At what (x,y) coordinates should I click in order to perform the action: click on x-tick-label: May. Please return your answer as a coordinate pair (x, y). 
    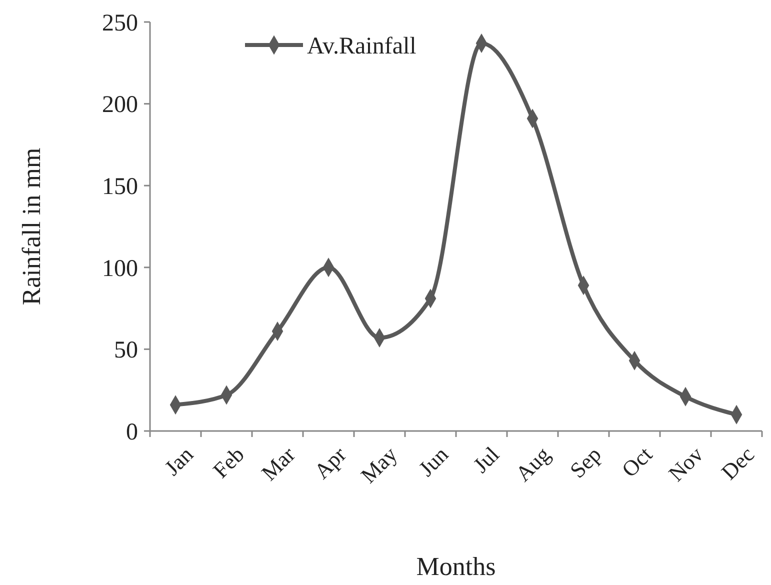
    Looking at the image, I should click on (379, 465).